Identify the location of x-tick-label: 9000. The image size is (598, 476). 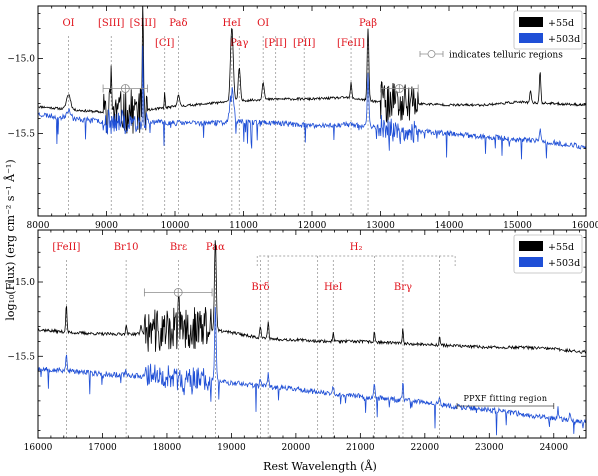
(106, 226).